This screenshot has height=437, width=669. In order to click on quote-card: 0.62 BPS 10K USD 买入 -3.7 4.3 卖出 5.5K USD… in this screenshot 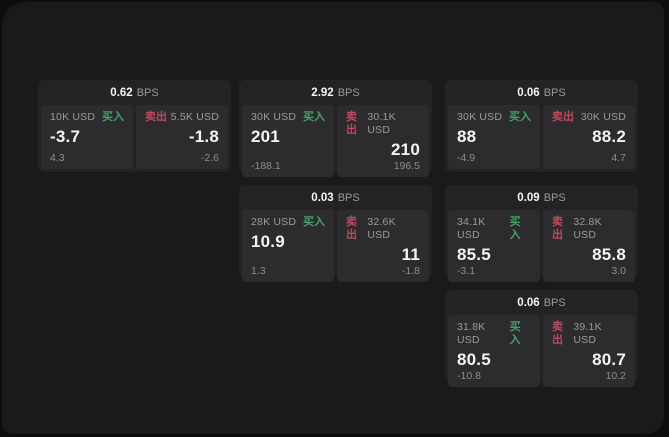, I will do `click(134, 126)`.